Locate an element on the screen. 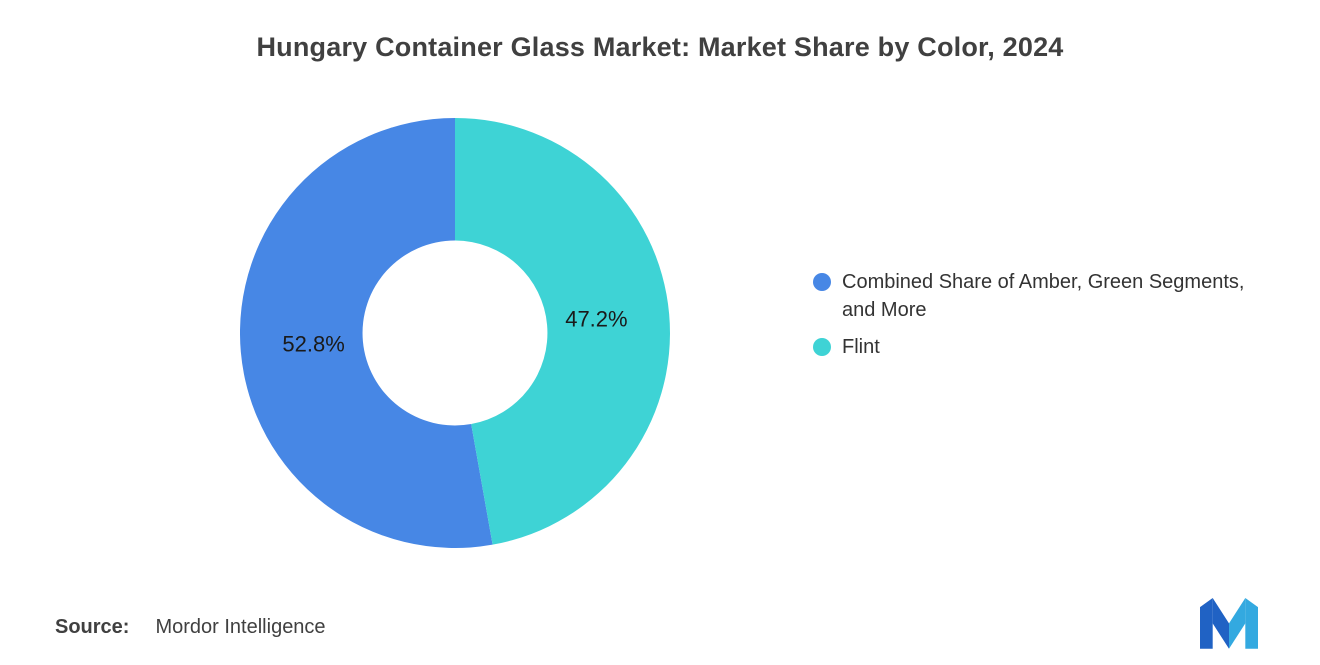 Image resolution: width=1320 pixels, height=665 pixels. logo-m-right-diagonal is located at coordinates (1237, 623).